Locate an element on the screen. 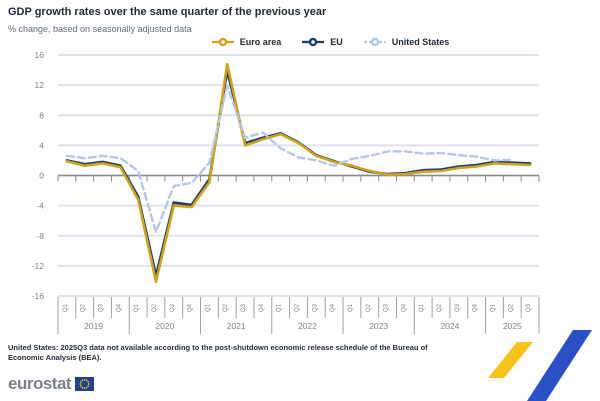 This screenshot has width=600, height=401. svg-text: -4 is located at coordinates (40, 206).